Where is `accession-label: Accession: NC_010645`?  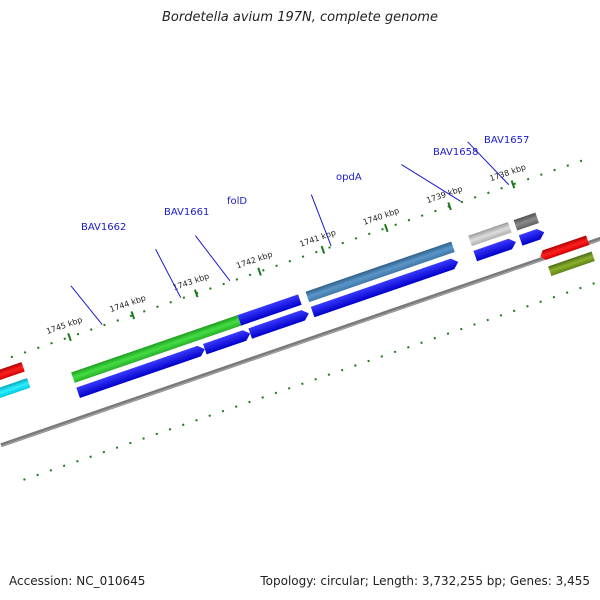 accession-label: Accession: NC_010645 is located at coordinates (77, 581).